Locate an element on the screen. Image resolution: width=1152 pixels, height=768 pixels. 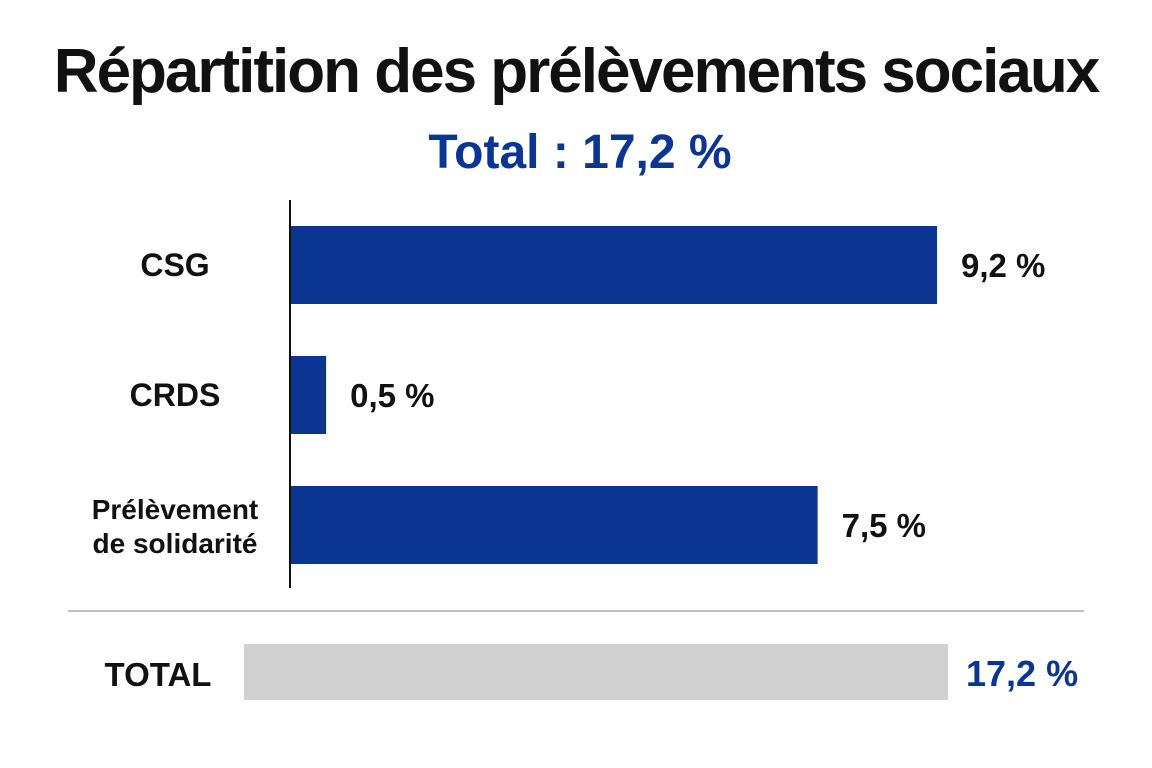
total-value-label: 17,2 % is located at coordinates (1022, 673).